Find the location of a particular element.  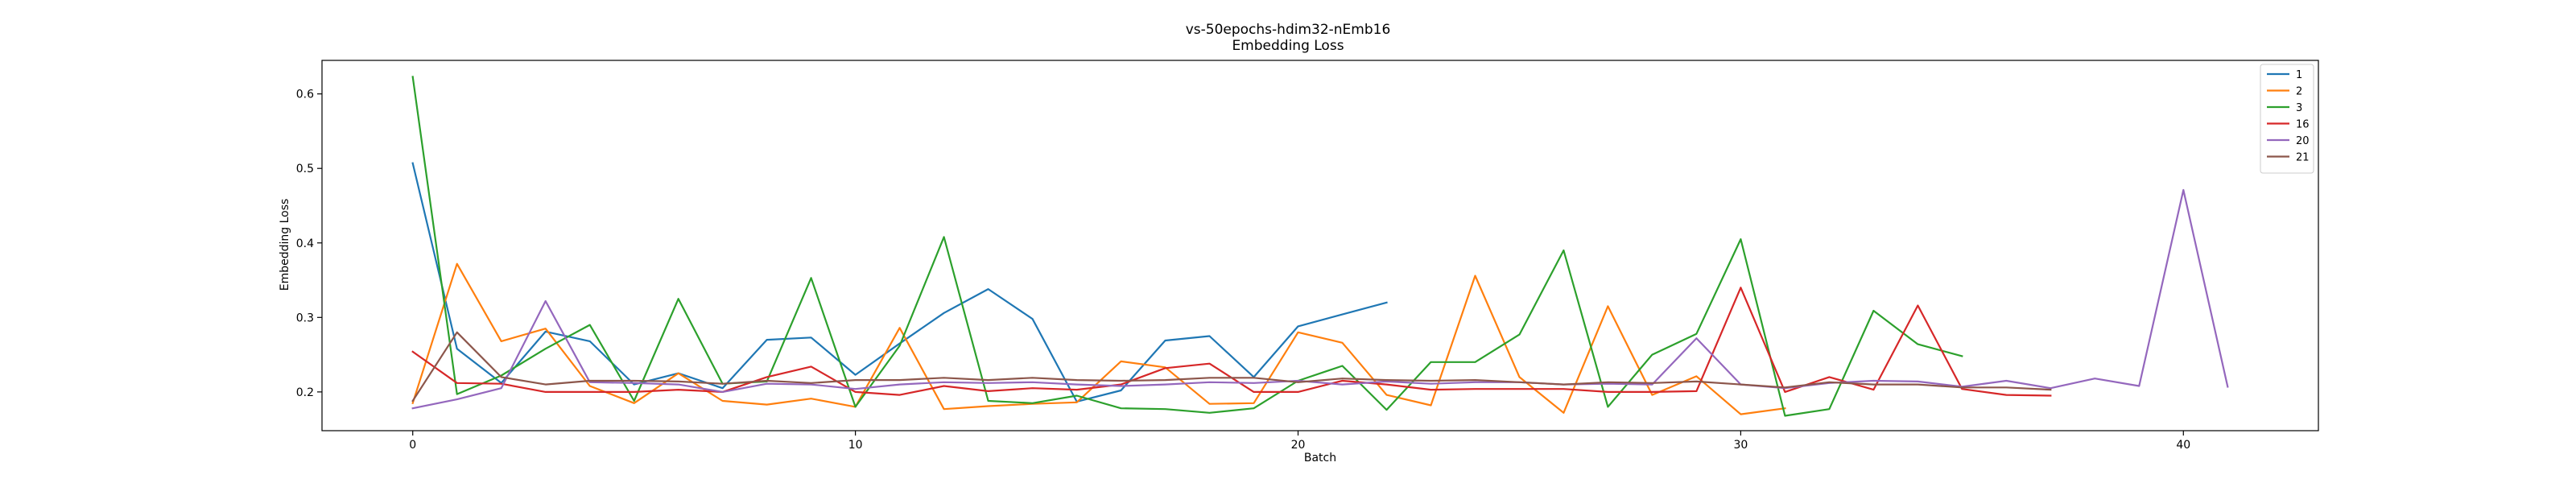

legend-label: 20 is located at coordinates (2303, 141).